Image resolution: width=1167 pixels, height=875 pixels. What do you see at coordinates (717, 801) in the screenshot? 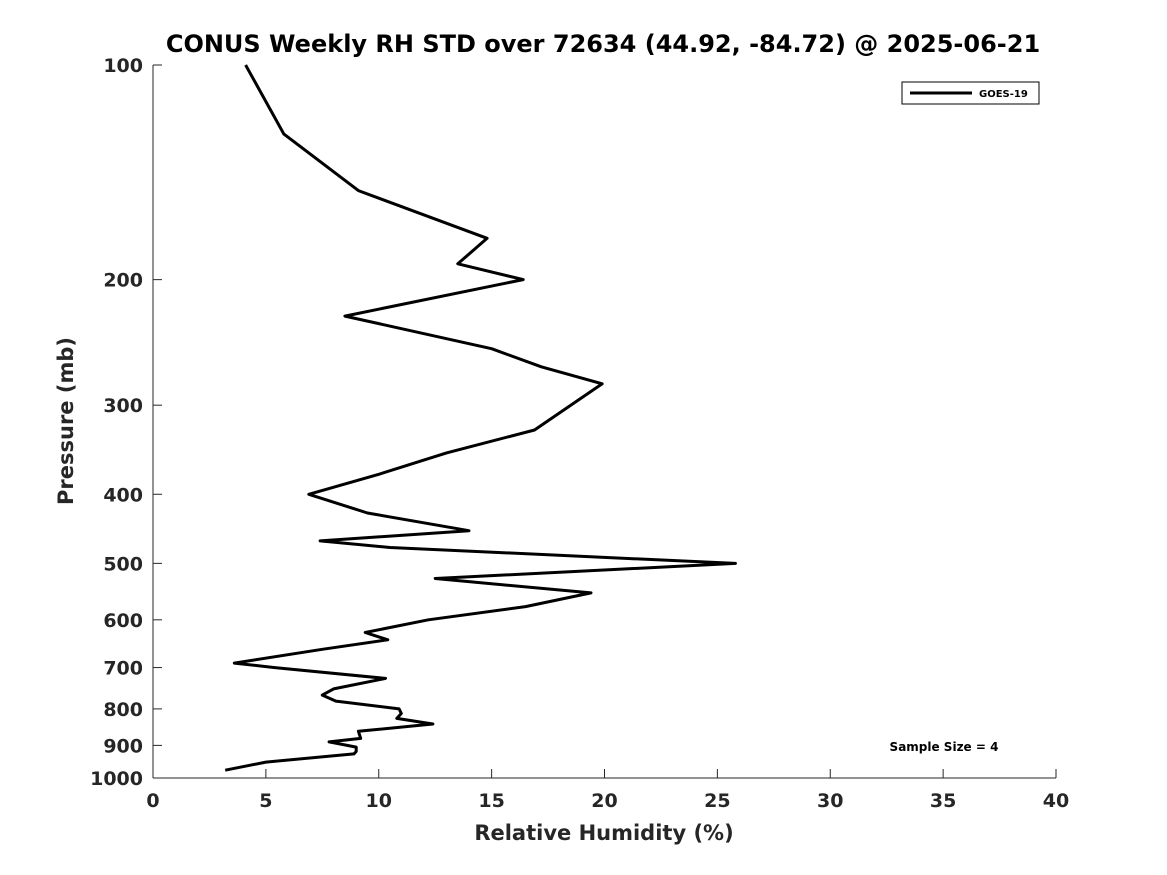
I see `x-tick-label: 25` at bounding box center [717, 801].